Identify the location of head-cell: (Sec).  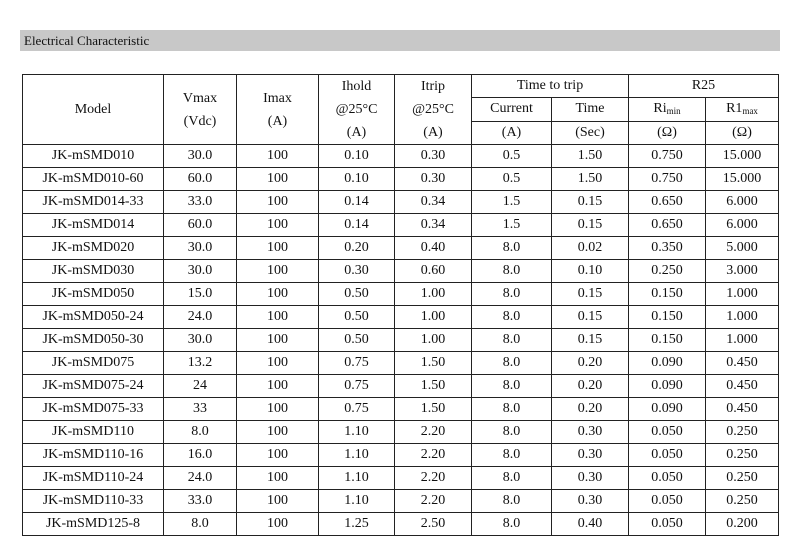
(590, 133).